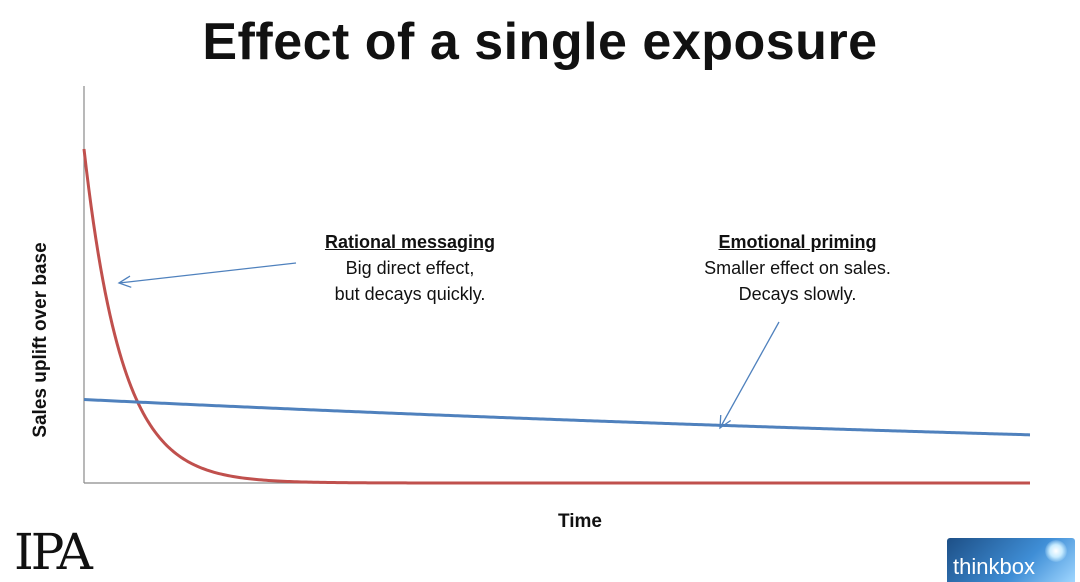  I want to click on thinkbox-logo: thinkbox, so click(1011, 560).